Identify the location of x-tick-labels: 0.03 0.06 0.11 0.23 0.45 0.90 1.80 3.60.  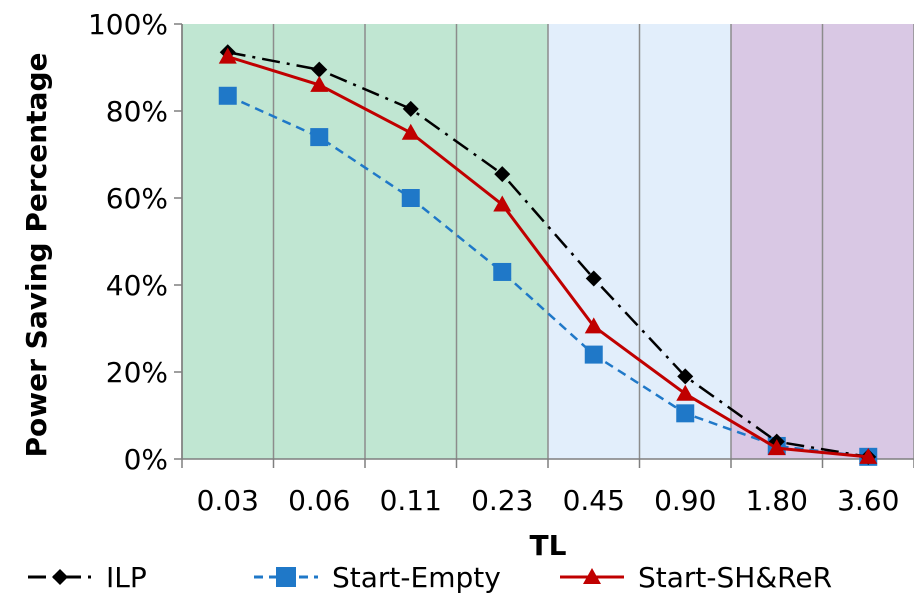
(548, 500).